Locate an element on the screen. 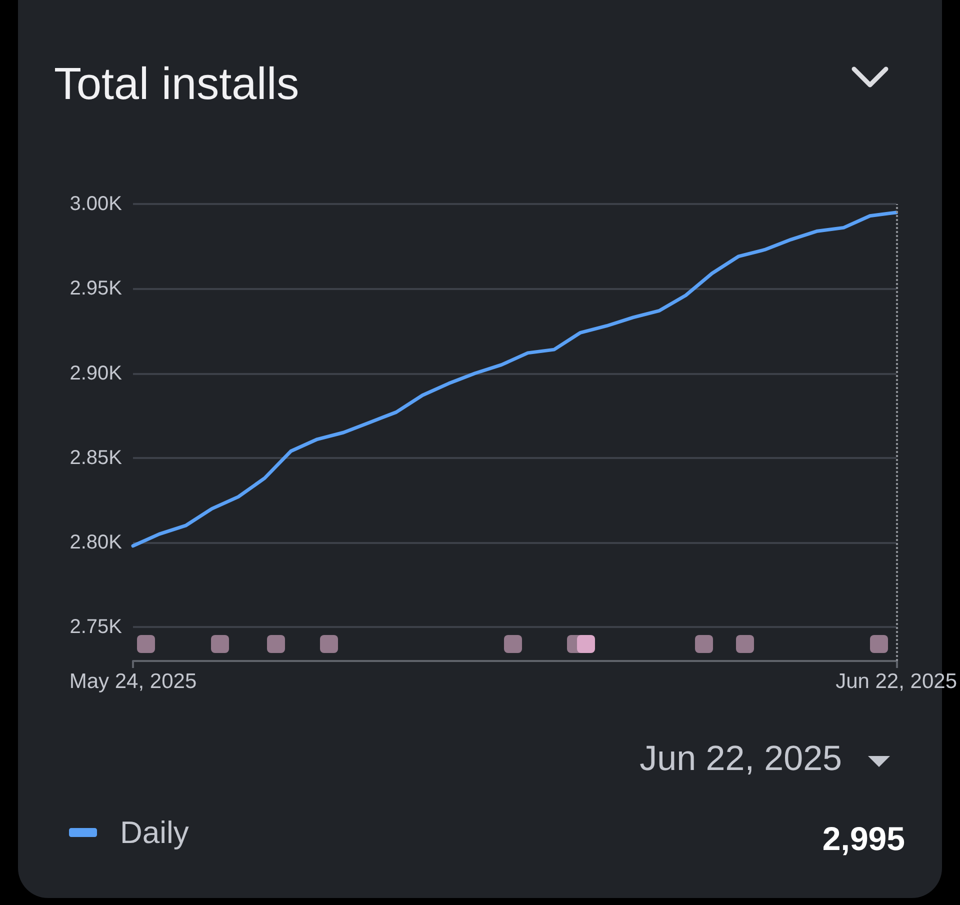 The width and height of the screenshot is (960, 905). y-tick-label: 2.95K is located at coordinates (96, 289).